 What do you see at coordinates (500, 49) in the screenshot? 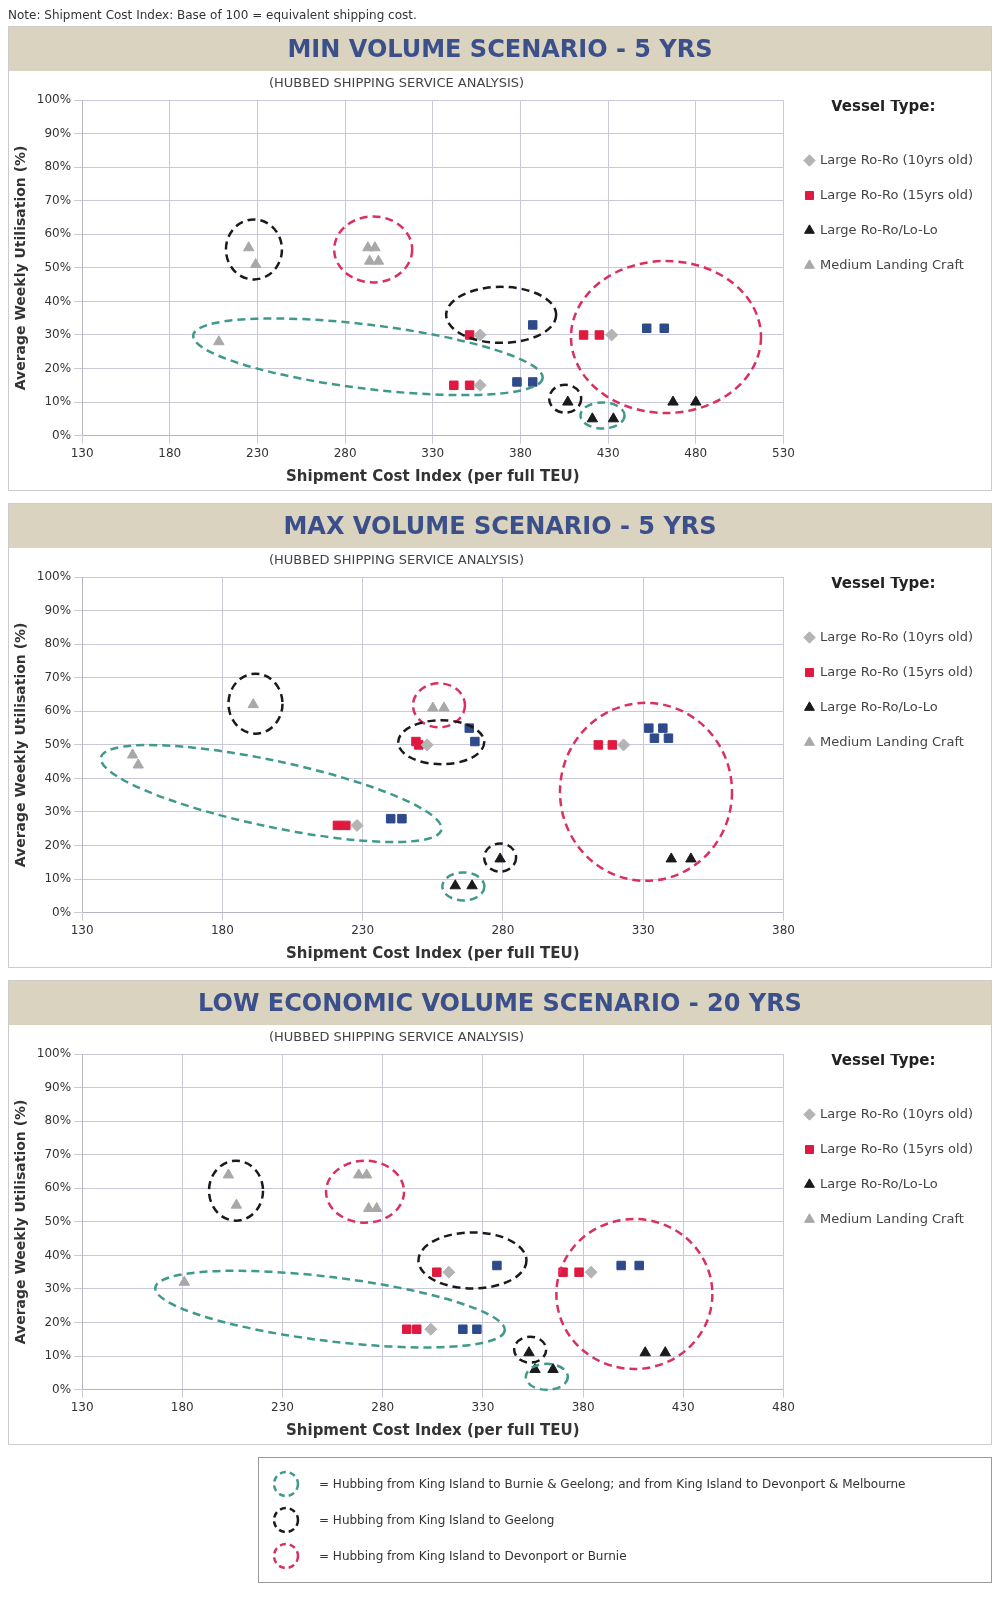
I see `chart-title: MIN VOLUME SCENARIO - 5 YRS` at bounding box center [500, 49].